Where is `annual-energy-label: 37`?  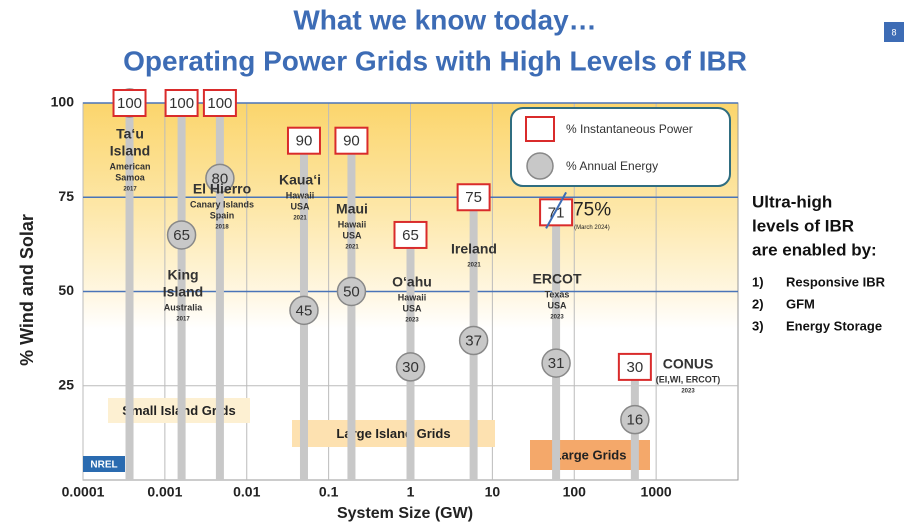
annual-energy-label: 37 is located at coordinates (473, 340).